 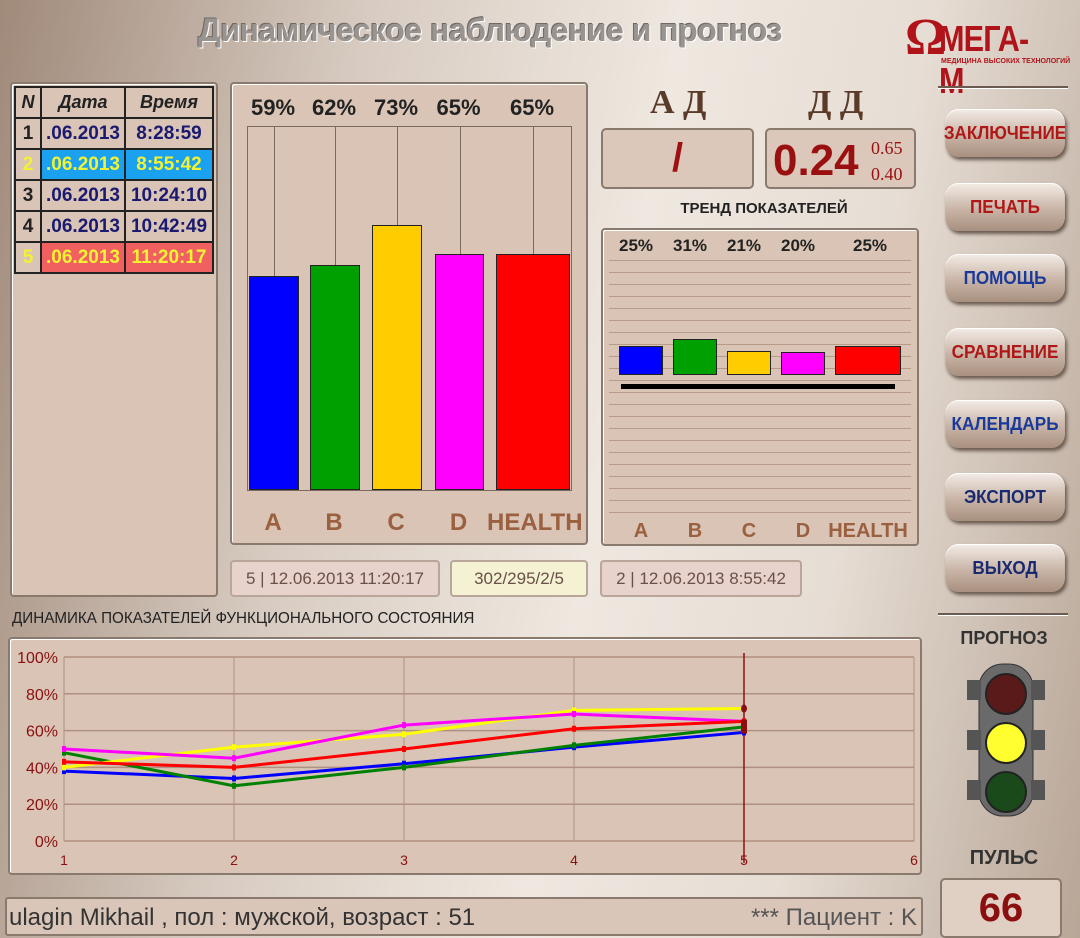 I want to click on trend-category-label: HEALTH, so click(x=868, y=531).